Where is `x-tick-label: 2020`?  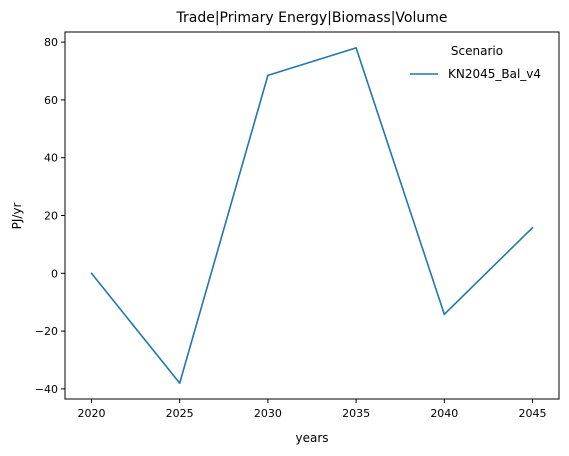 x-tick-label: 2020 is located at coordinates (91, 413).